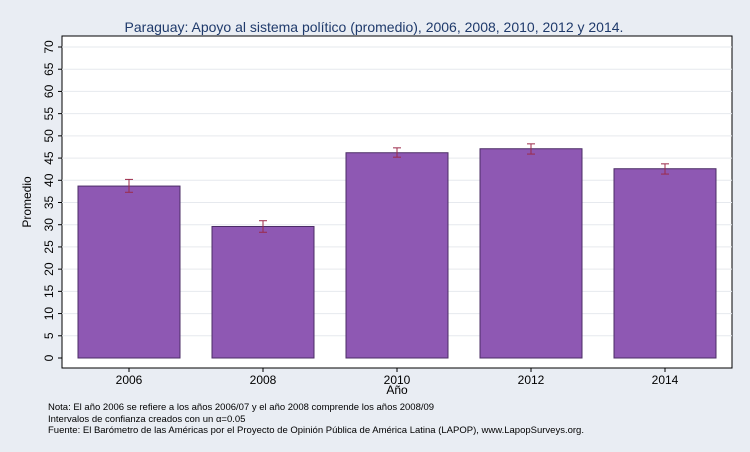 This screenshot has width=750, height=452. What do you see at coordinates (665, 380) in the screenshot?
I see `x-tick-label: 2014` at bounding box center [665, 380].